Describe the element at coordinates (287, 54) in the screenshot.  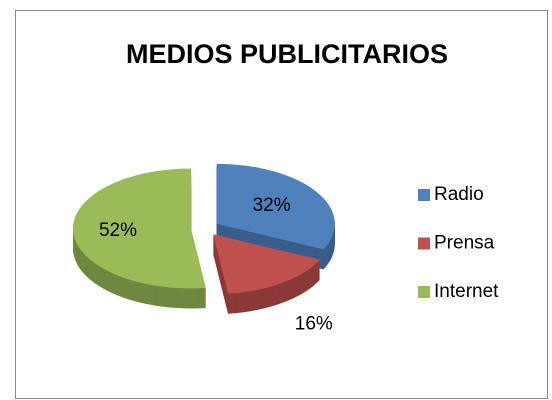
I see `chart-title: MEDIOS PUBLICITARIOS` at that location.